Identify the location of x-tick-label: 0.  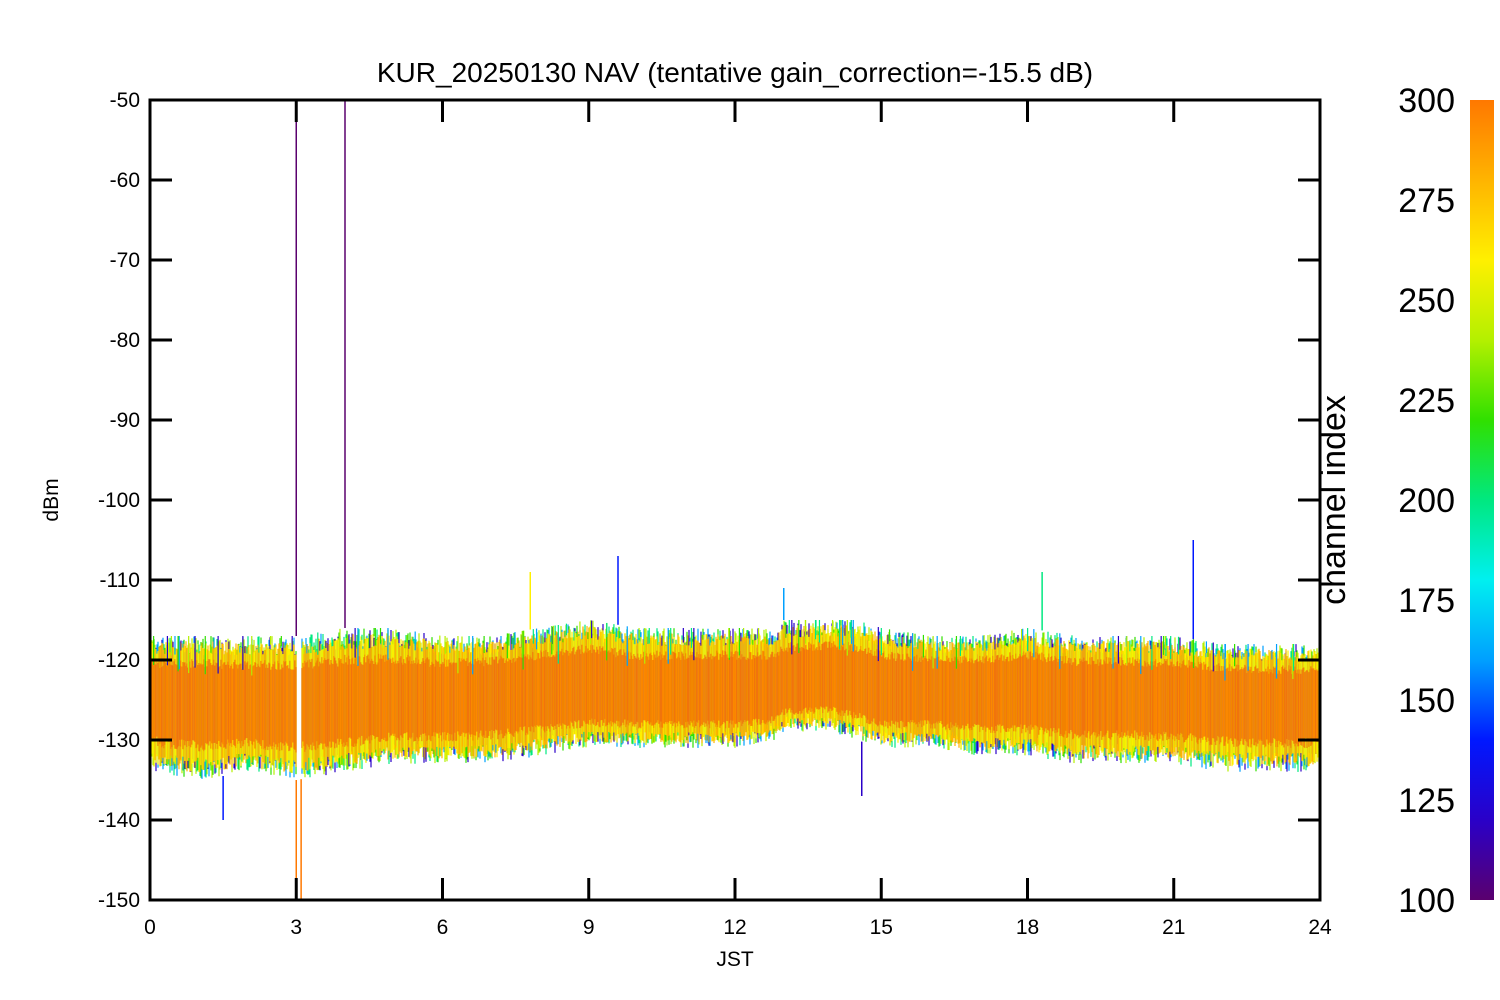
(150, 927).